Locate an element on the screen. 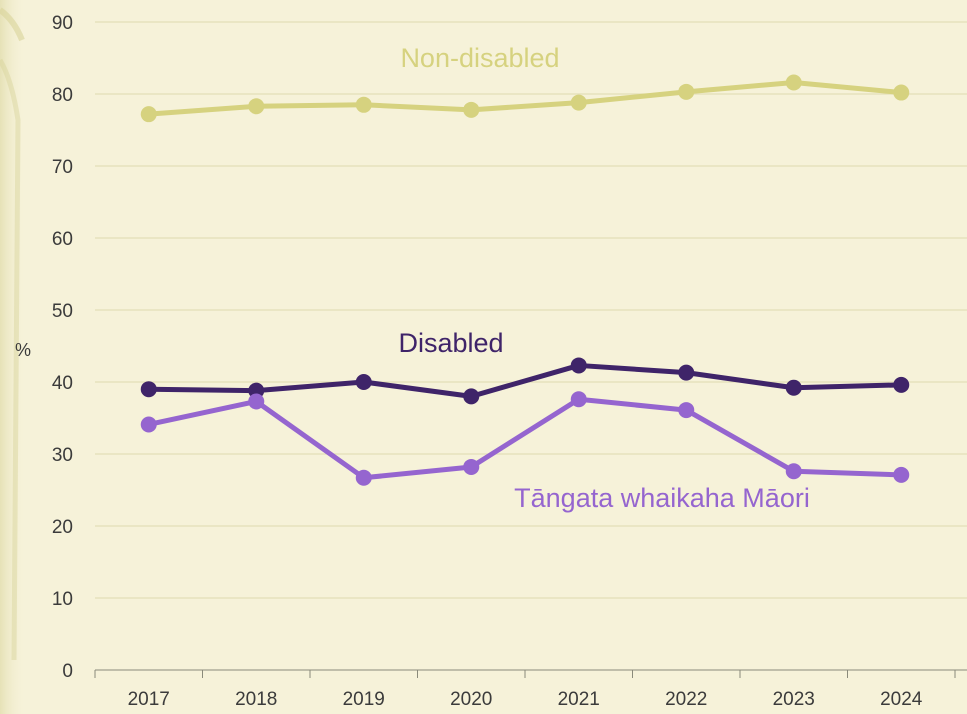 The height and width of the screenshot is (714, 967). series-label: Non-disabled is located at coordinates (479, 58).